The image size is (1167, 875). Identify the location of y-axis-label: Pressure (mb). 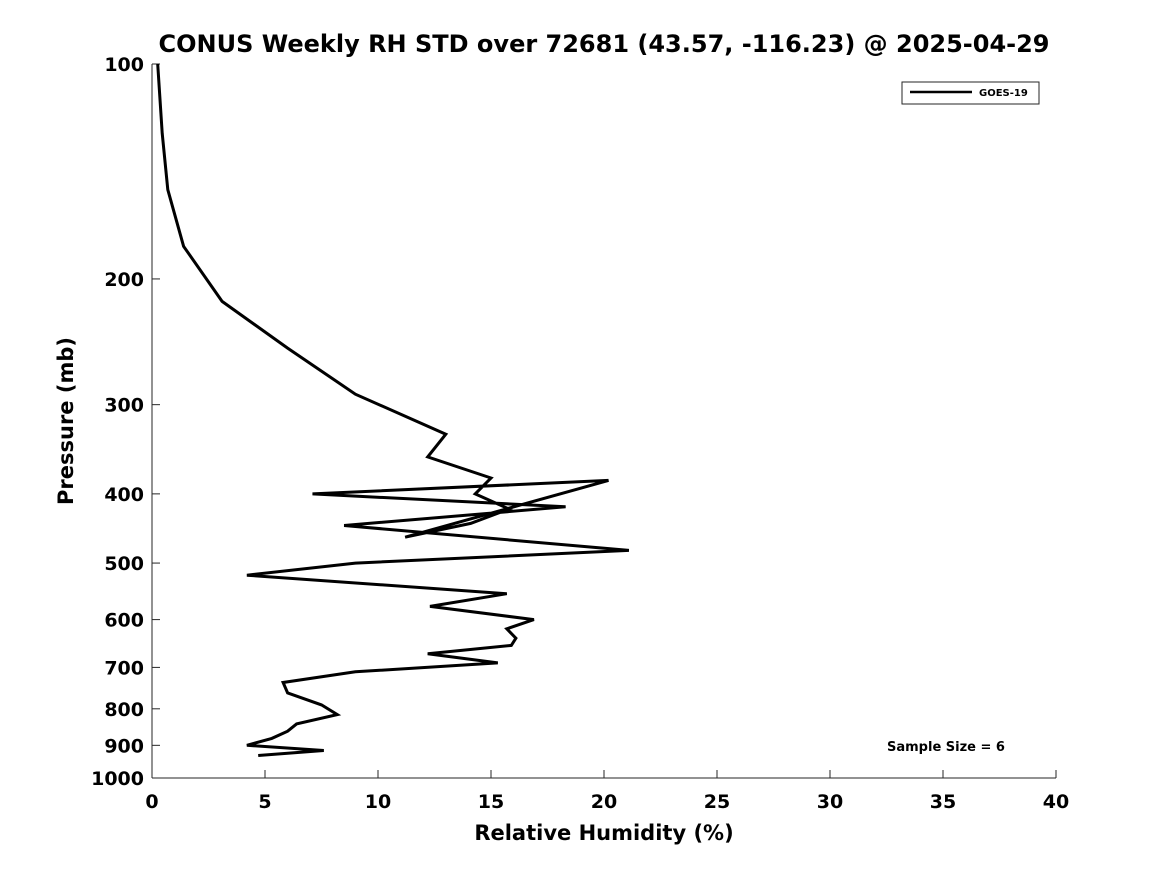
(66, 421).